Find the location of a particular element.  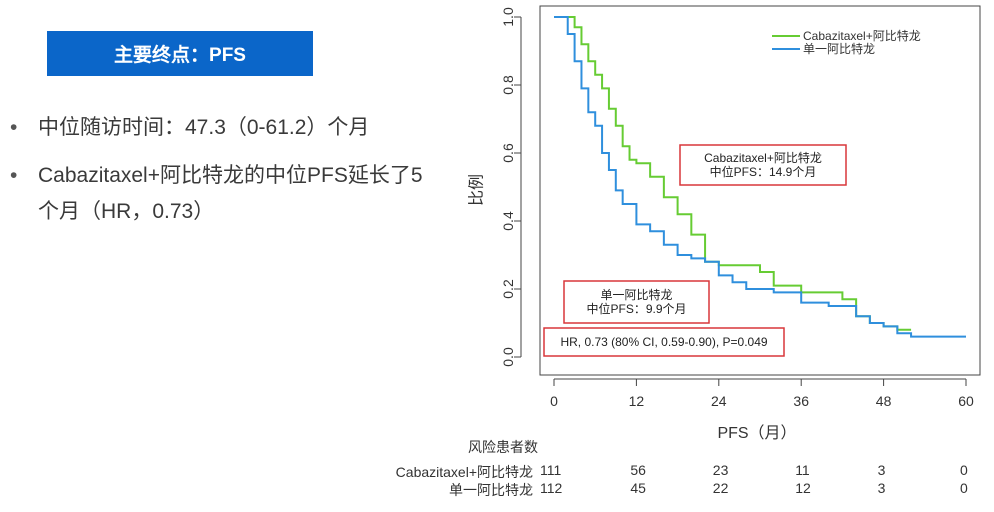

risk-row-label: 单一阿比特龙 is located at coordinates (491, 490).